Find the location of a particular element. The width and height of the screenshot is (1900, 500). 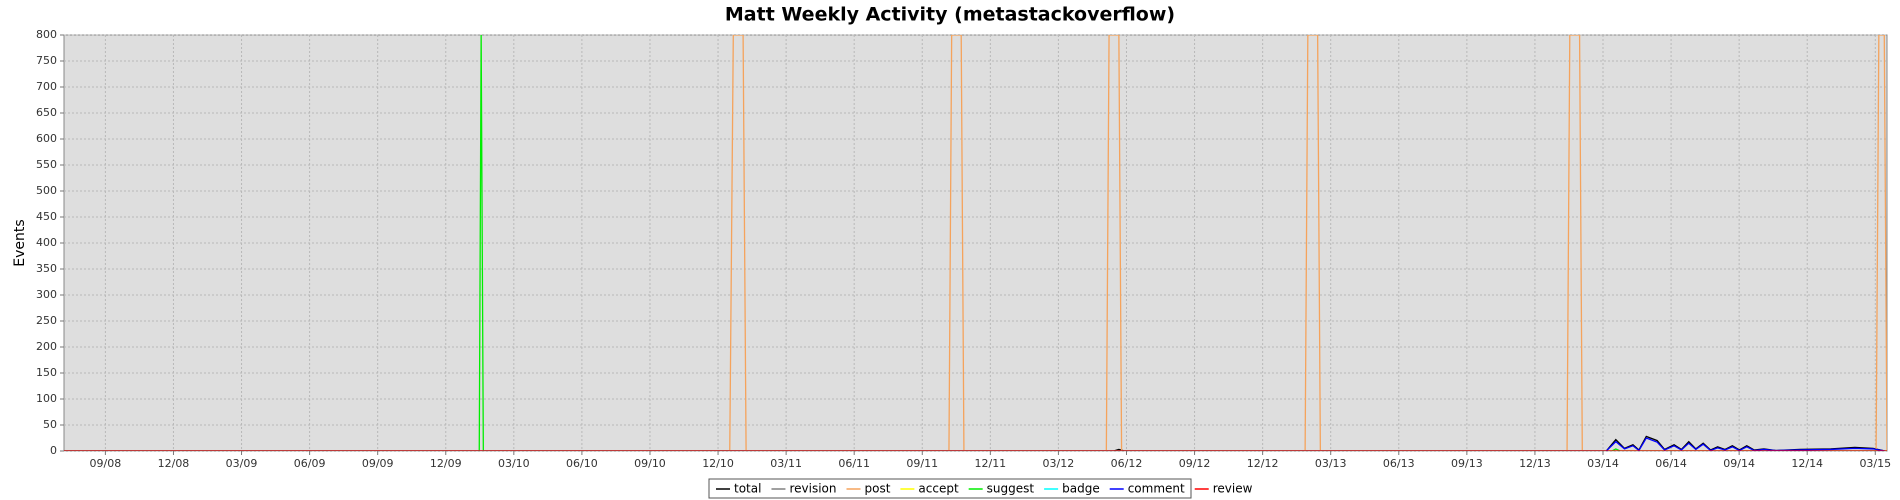

legend-label: post is located at coordinates (877, 489).